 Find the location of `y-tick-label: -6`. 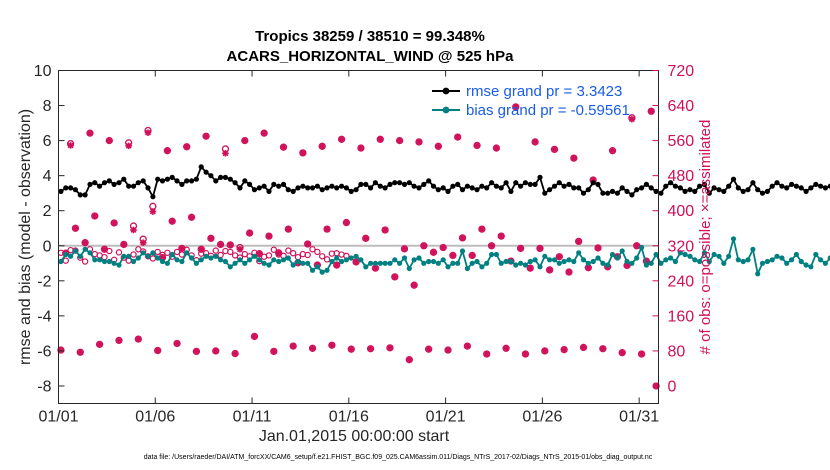

y-tick-label: -6 is located at coordinates (44, 351).